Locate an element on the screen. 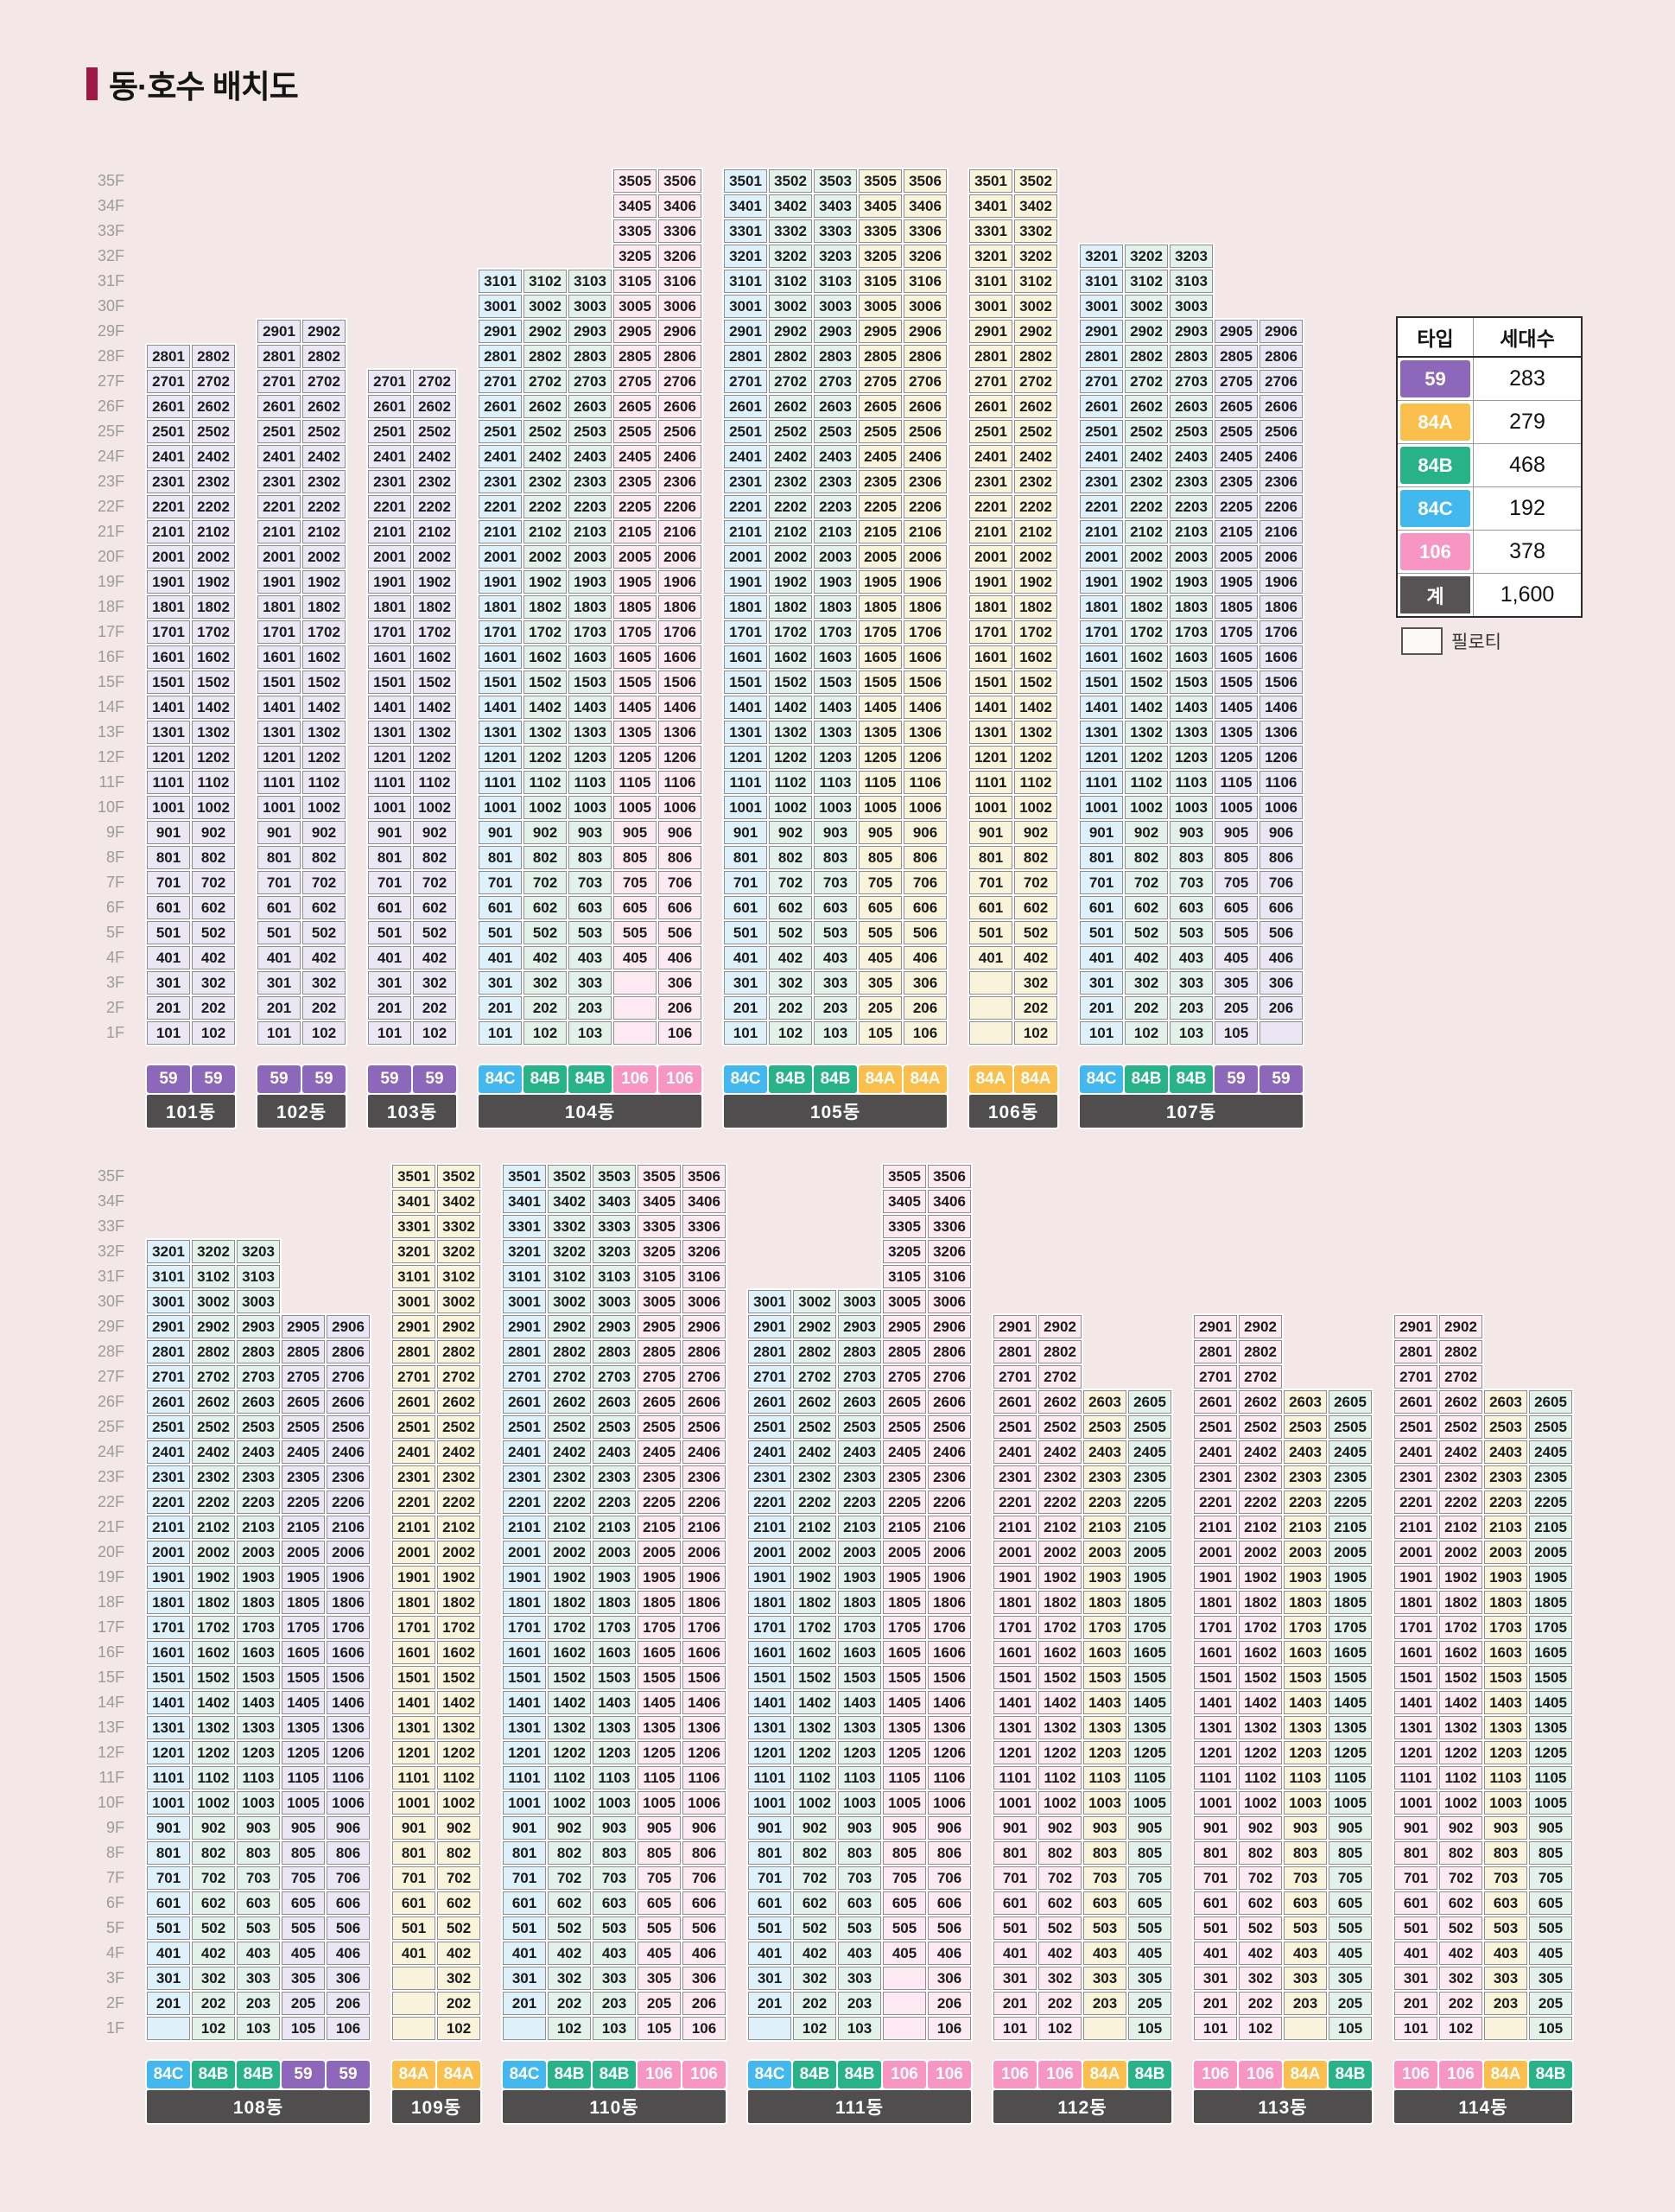  unit-cell: 2305 is located at coordinates (1550, 1477).